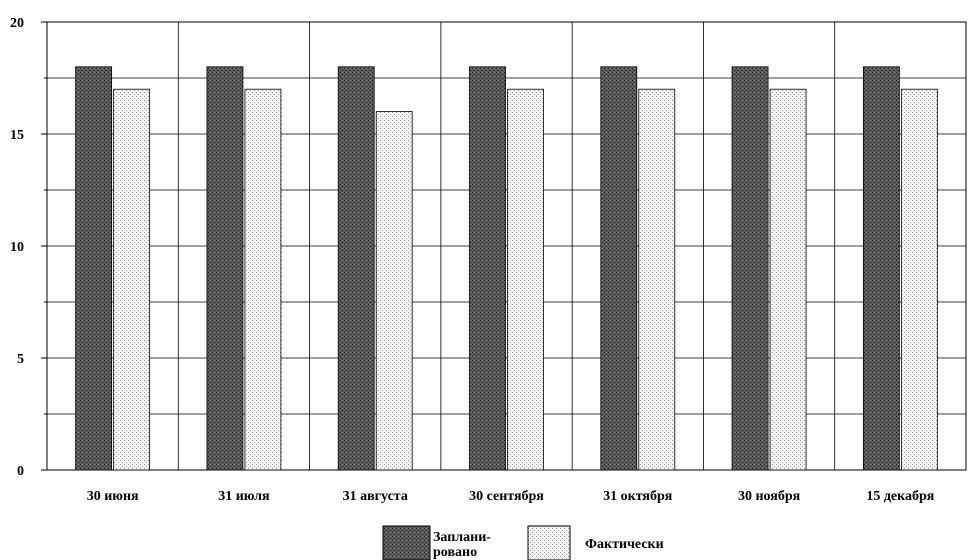 The image size is (968, 560). I want to click on x-tick-label: 30 июня, so click(113, 496).